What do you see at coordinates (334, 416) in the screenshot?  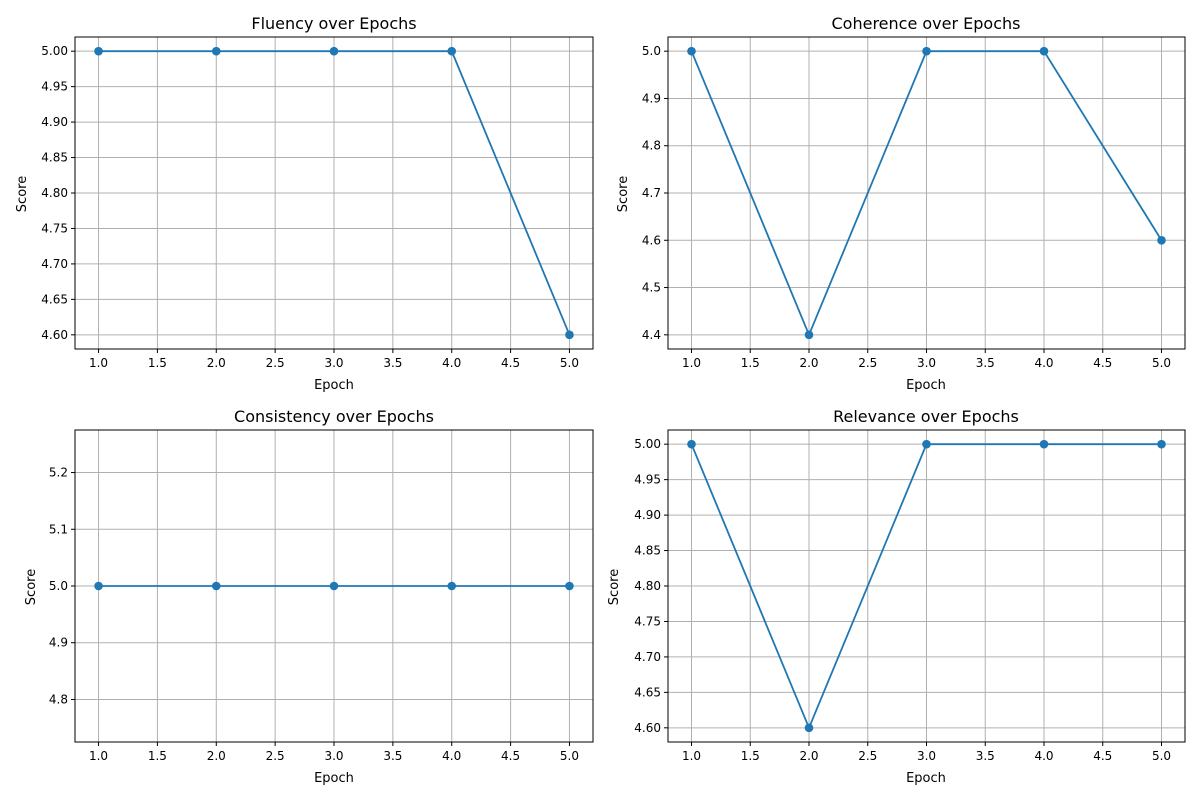 I see `chart-title: Consistency over Epochs` at bounding box center [334, 416].